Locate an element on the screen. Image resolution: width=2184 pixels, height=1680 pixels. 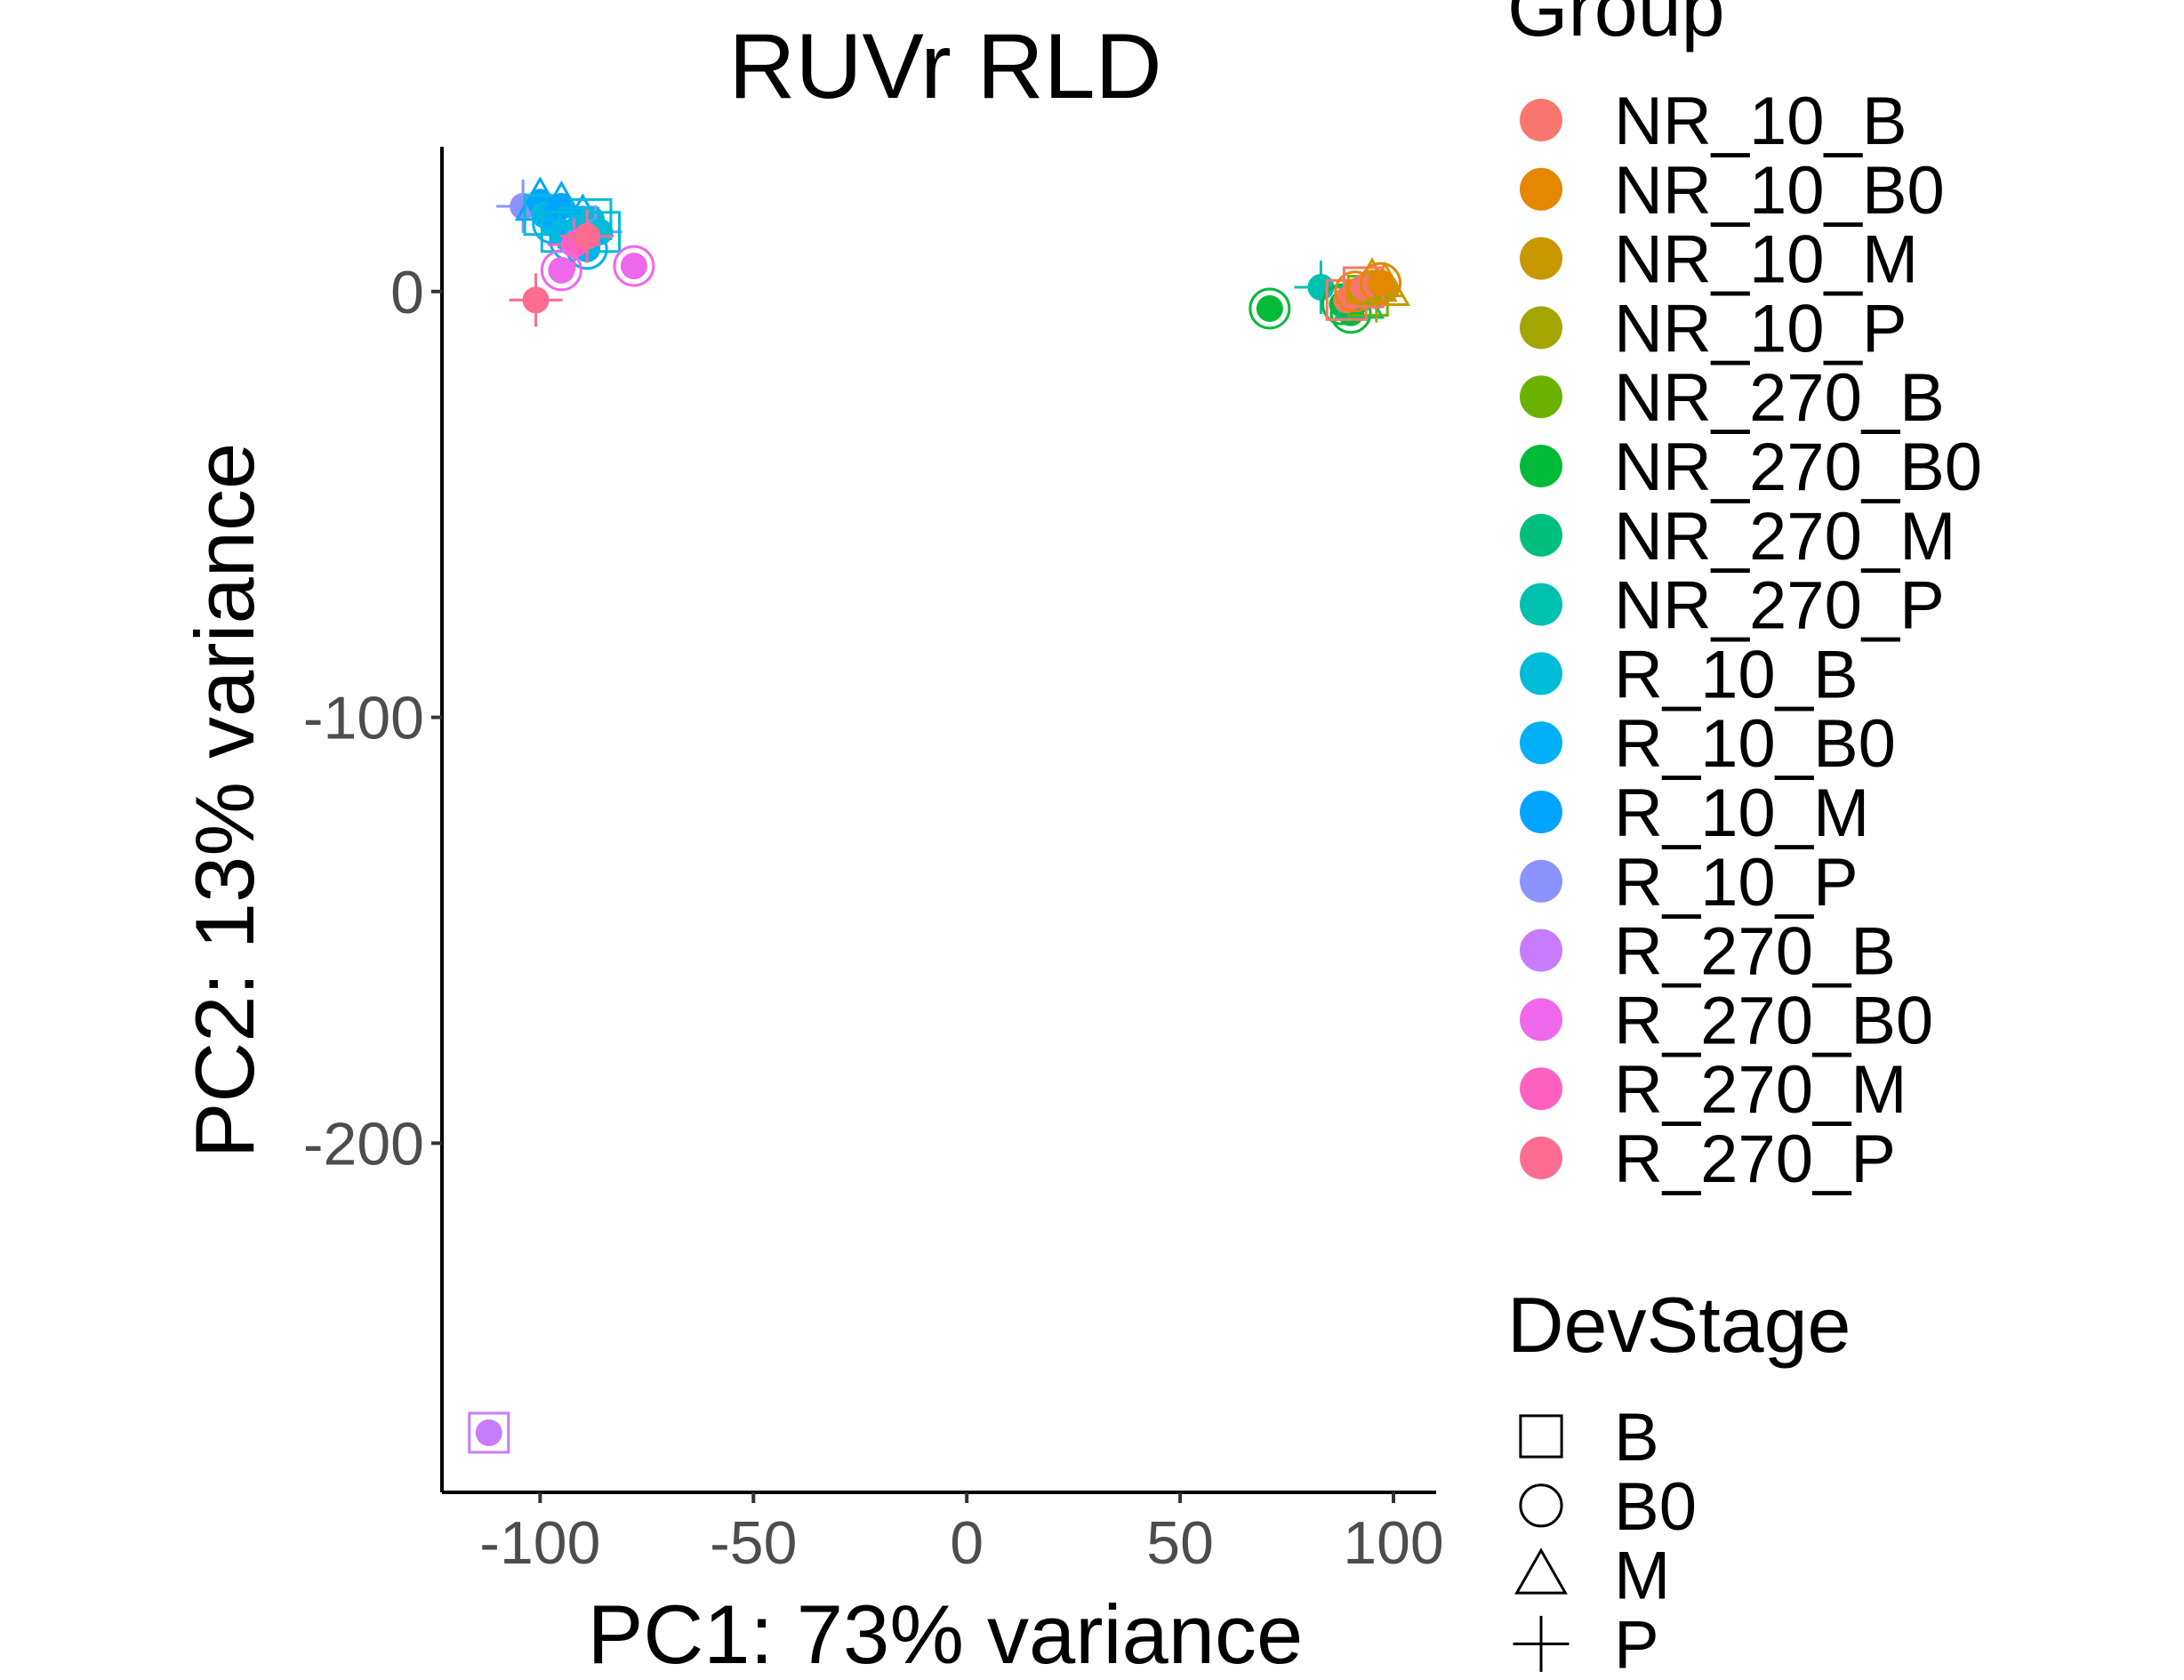
chart-title: RUVr RLD is located at coordinates (944, 66).